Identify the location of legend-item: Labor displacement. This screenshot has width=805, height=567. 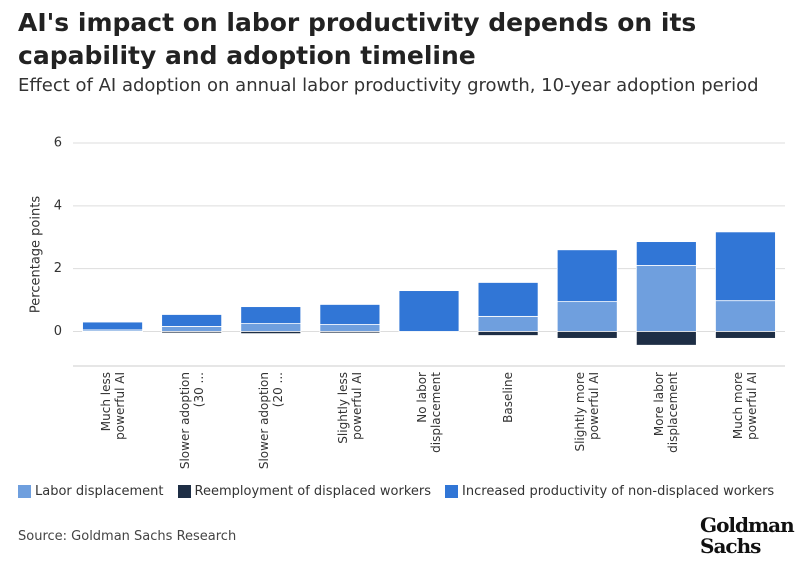
(91, 491).